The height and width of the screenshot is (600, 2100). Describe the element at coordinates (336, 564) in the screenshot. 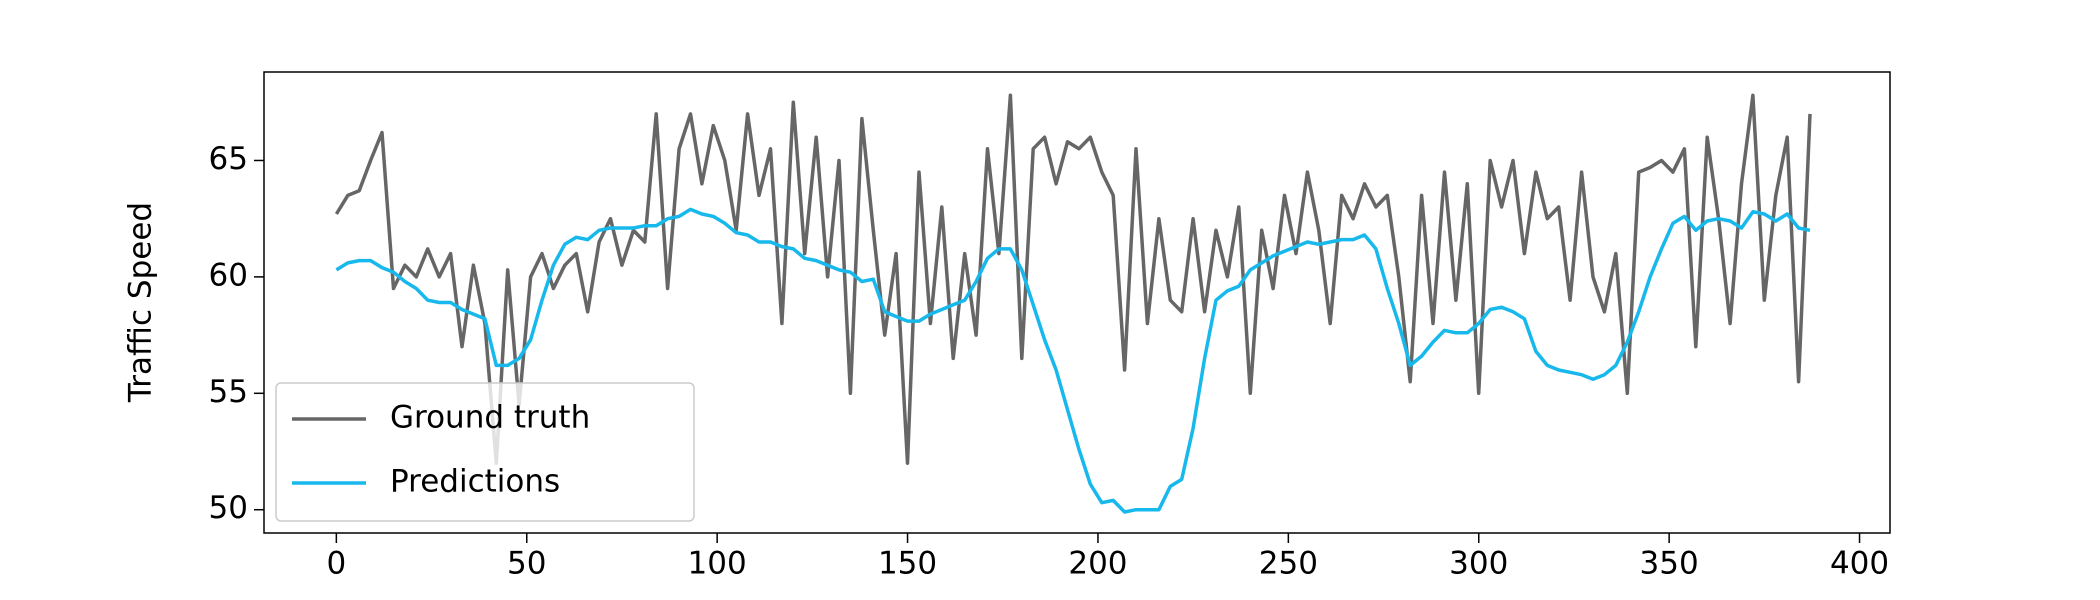

I see `x-tick-label: 0` at that location.